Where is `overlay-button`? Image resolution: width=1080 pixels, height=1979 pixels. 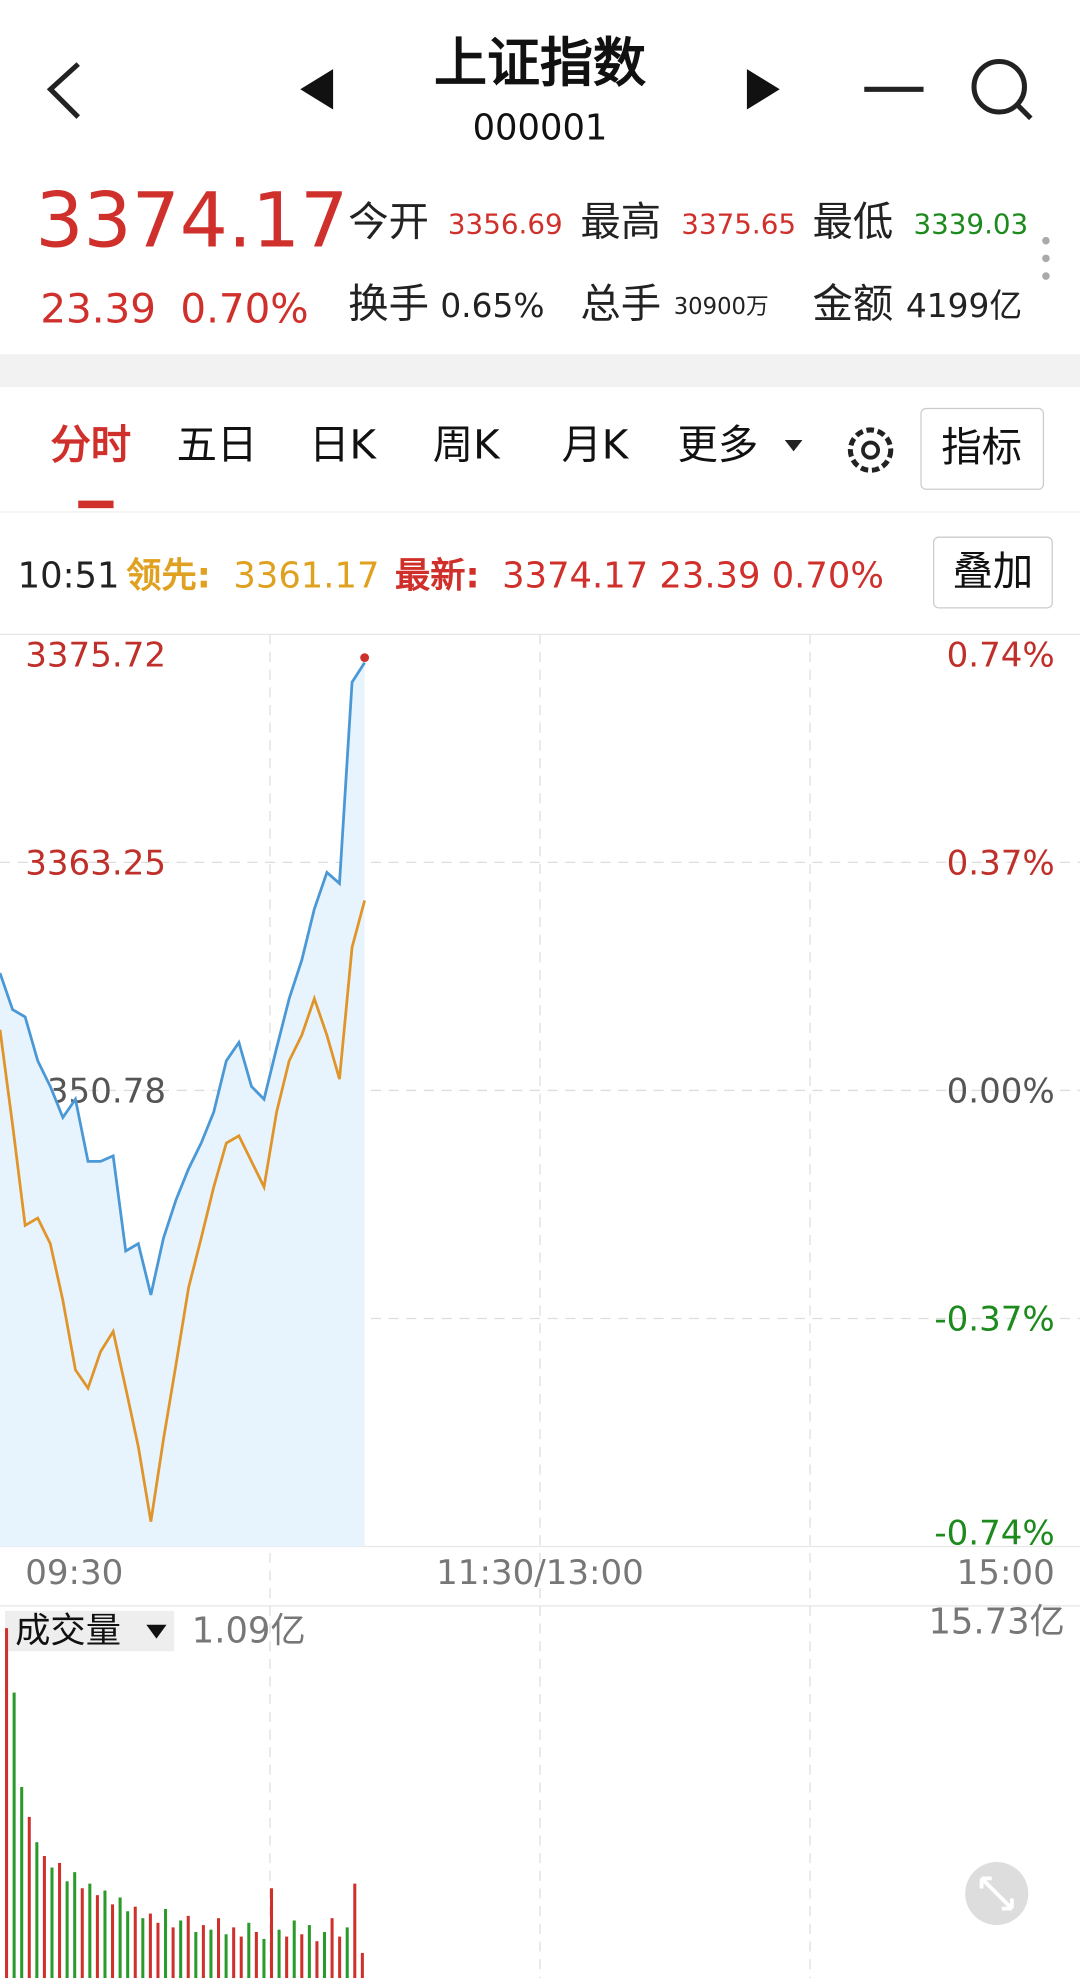 overlay-button is located at coordinates (993, 572).